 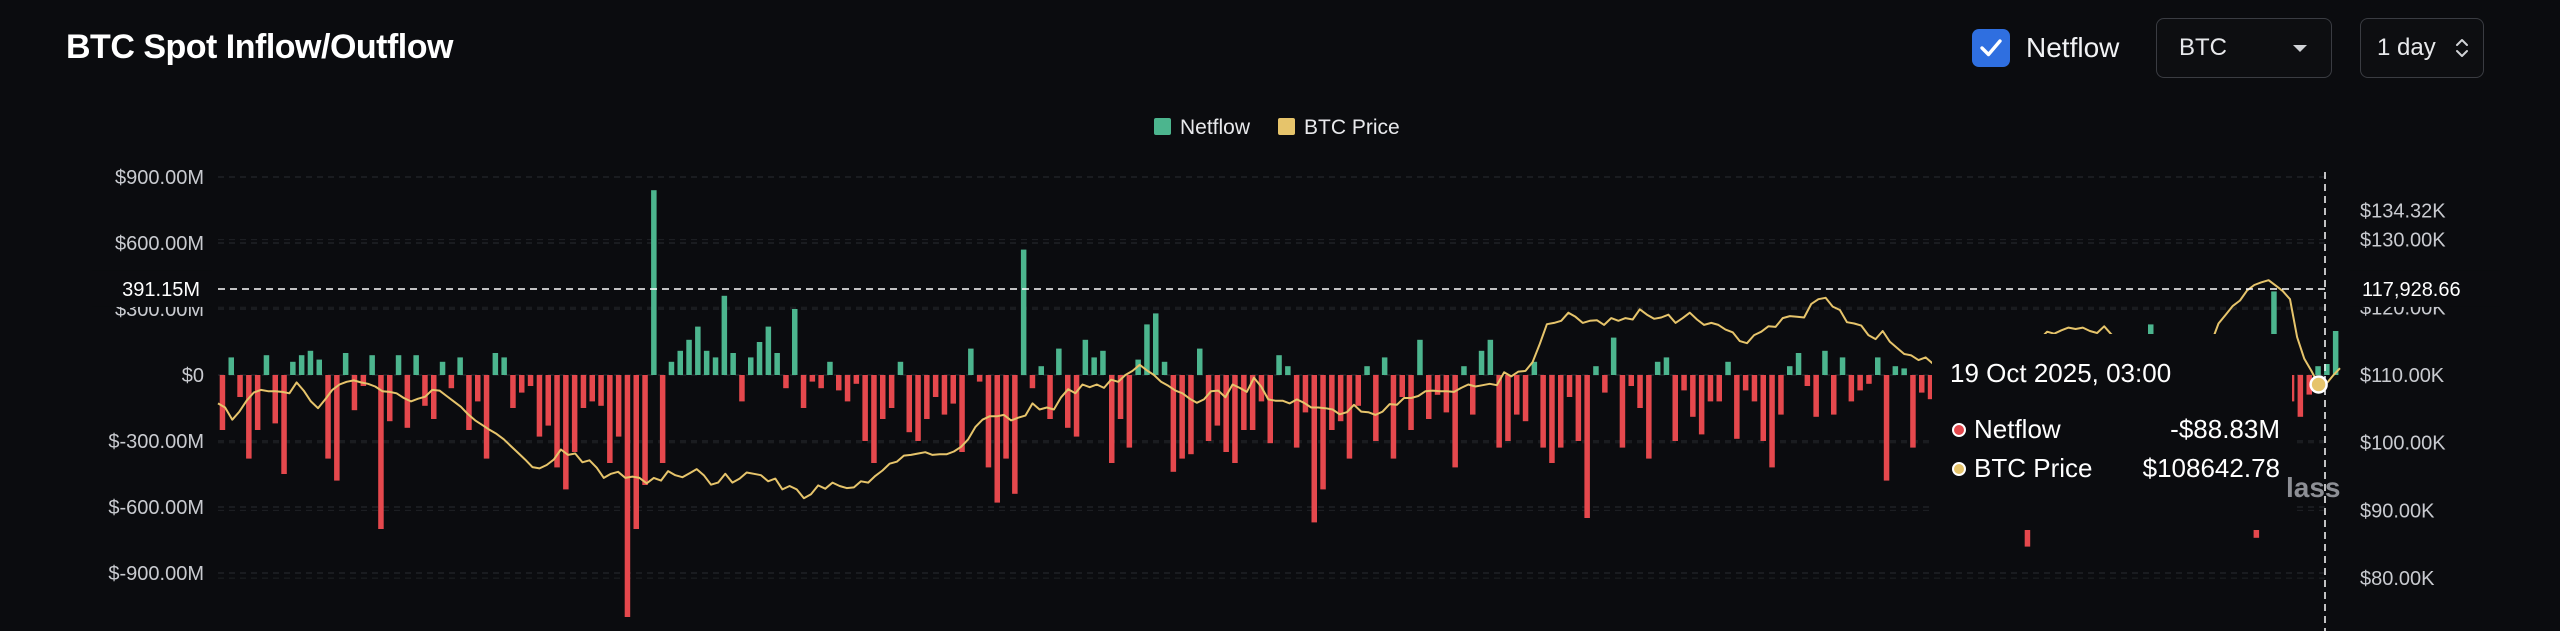 What do you see at coordinates (2073, 47) in the screenshot?
I see `netflow-checkbox-label: Netflow` at bounding box center [2073, 47].